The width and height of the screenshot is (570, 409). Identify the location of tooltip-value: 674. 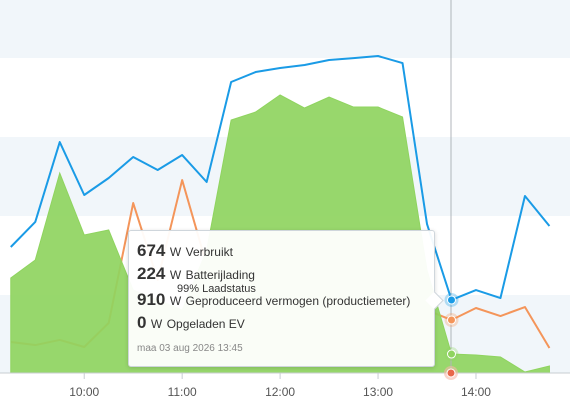
(151, 250).